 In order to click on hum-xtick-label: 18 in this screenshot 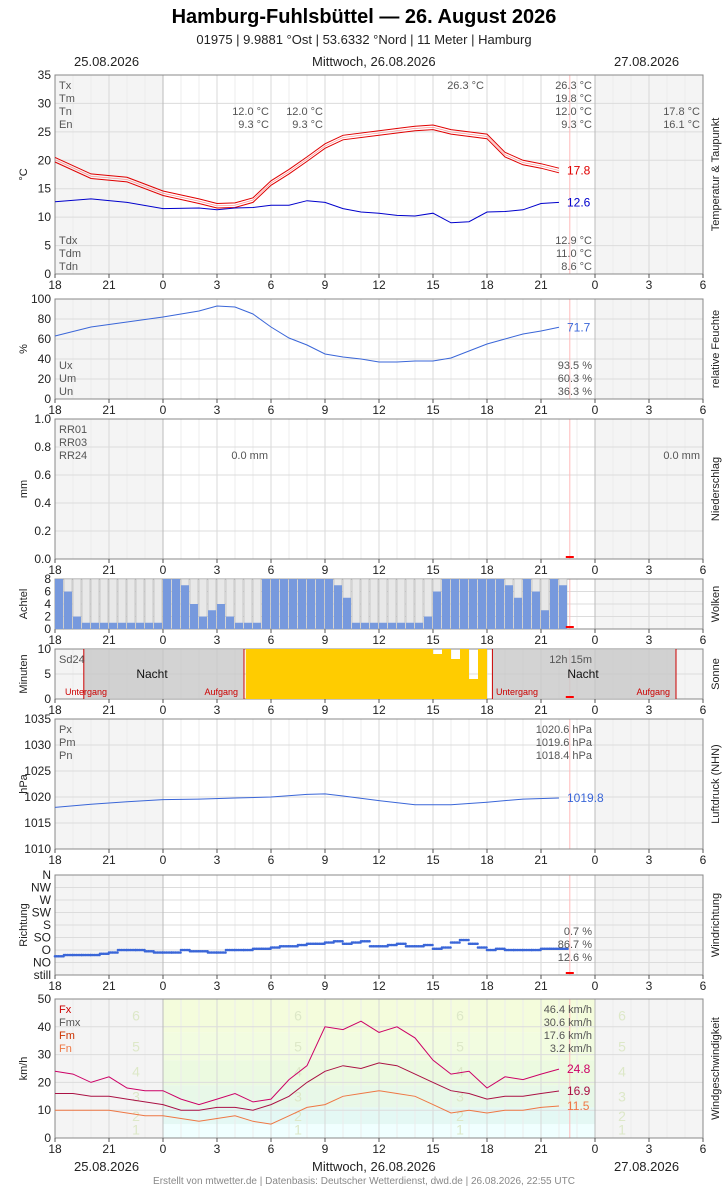, I will do `click(487, 410)`.